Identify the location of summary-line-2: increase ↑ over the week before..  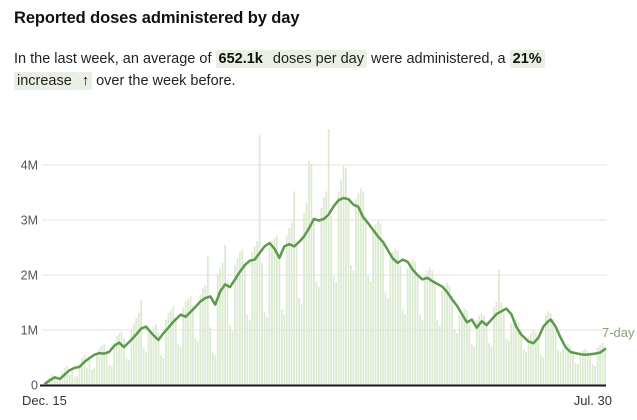
(309, 81).